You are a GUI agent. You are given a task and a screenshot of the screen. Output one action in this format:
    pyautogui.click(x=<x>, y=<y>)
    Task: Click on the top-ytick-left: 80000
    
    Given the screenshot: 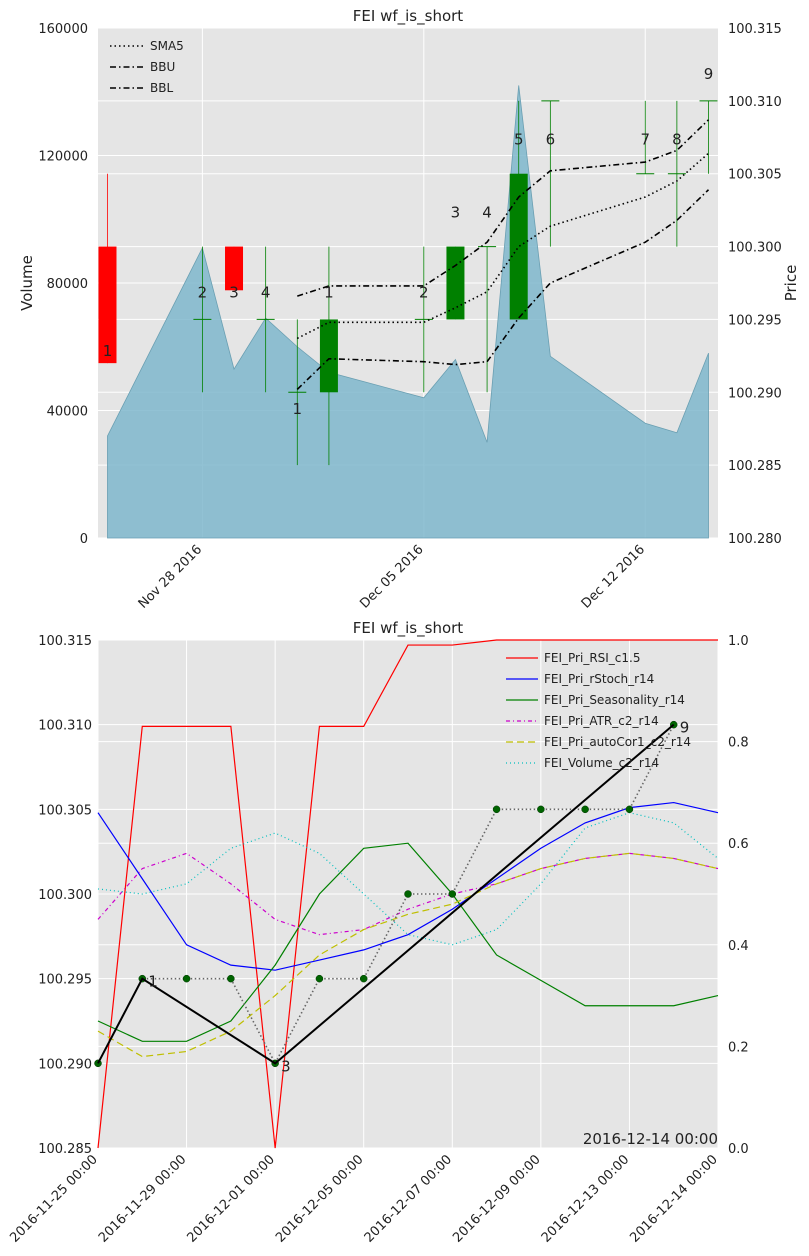 What is the action you would take?
    pyautogui.click(x=67, y=284)
    